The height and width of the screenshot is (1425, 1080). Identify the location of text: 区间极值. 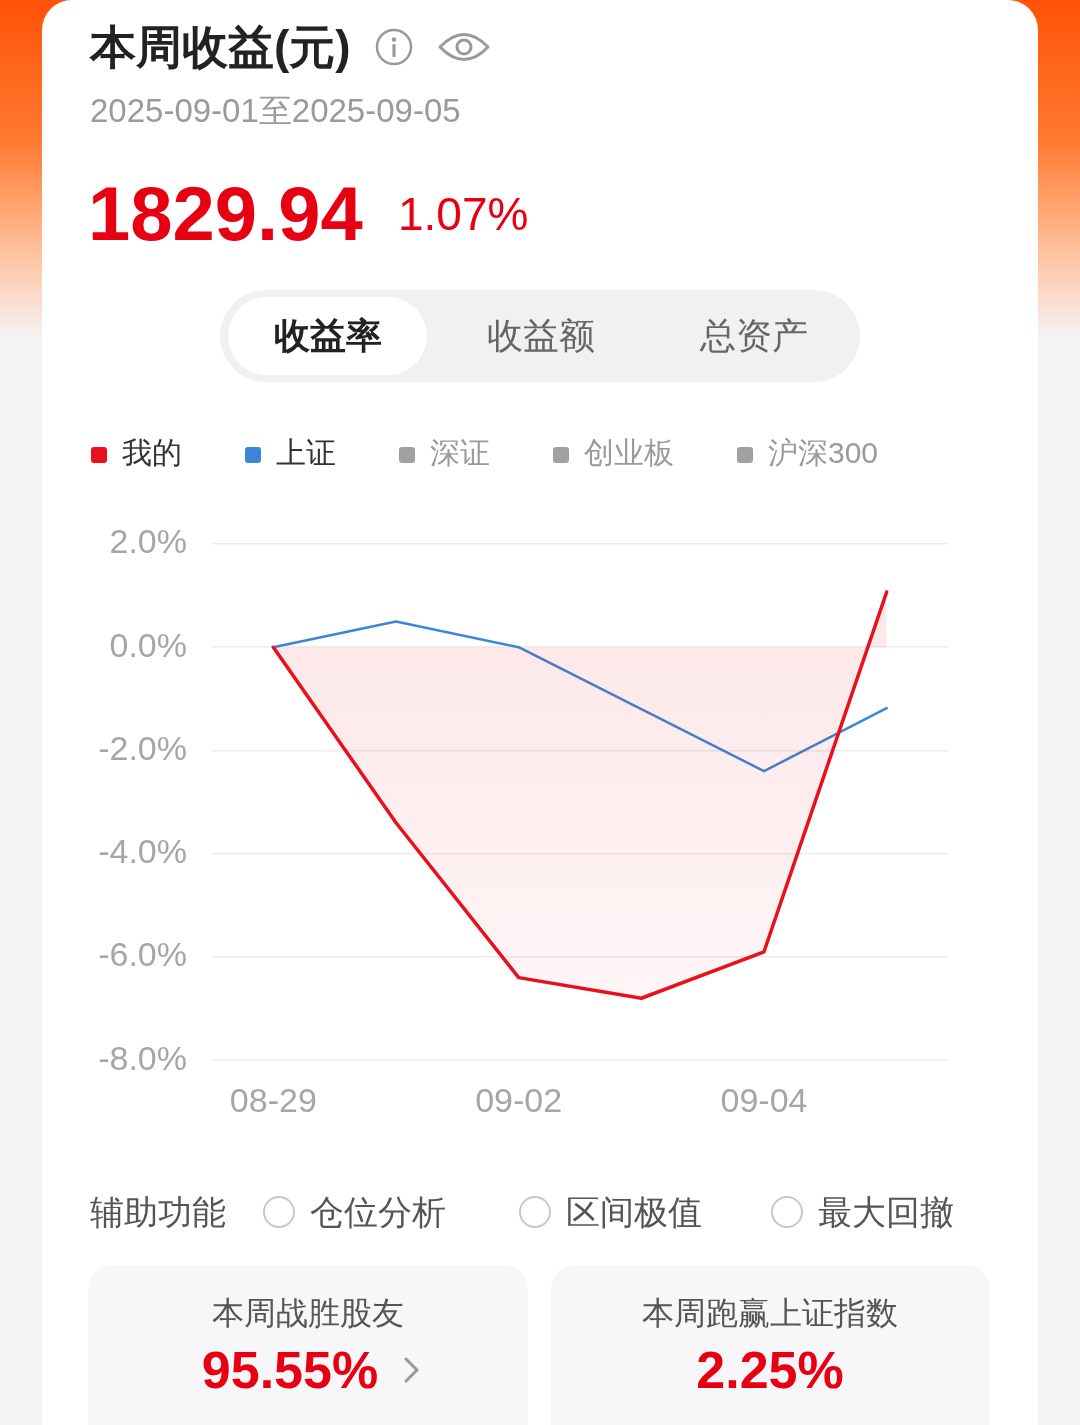
(634, 1212).